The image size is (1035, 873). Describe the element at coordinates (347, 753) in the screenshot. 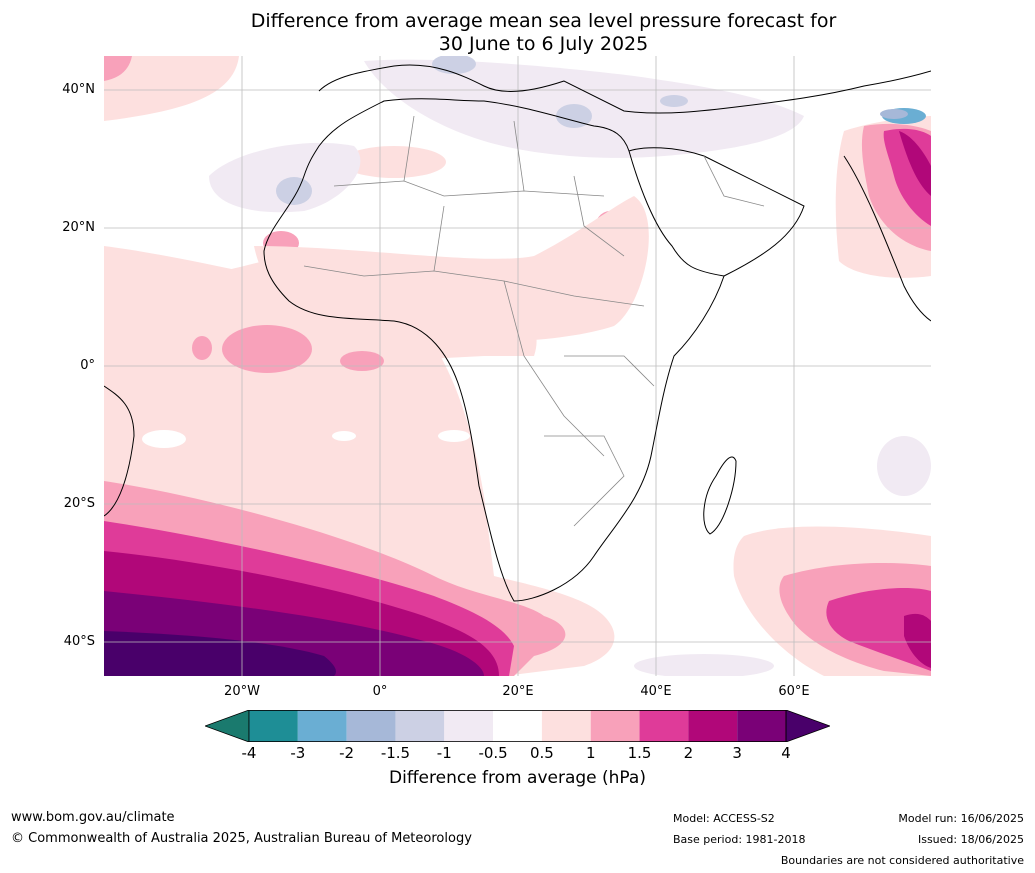

I see `colorbar-tick-label: -2` at that location.